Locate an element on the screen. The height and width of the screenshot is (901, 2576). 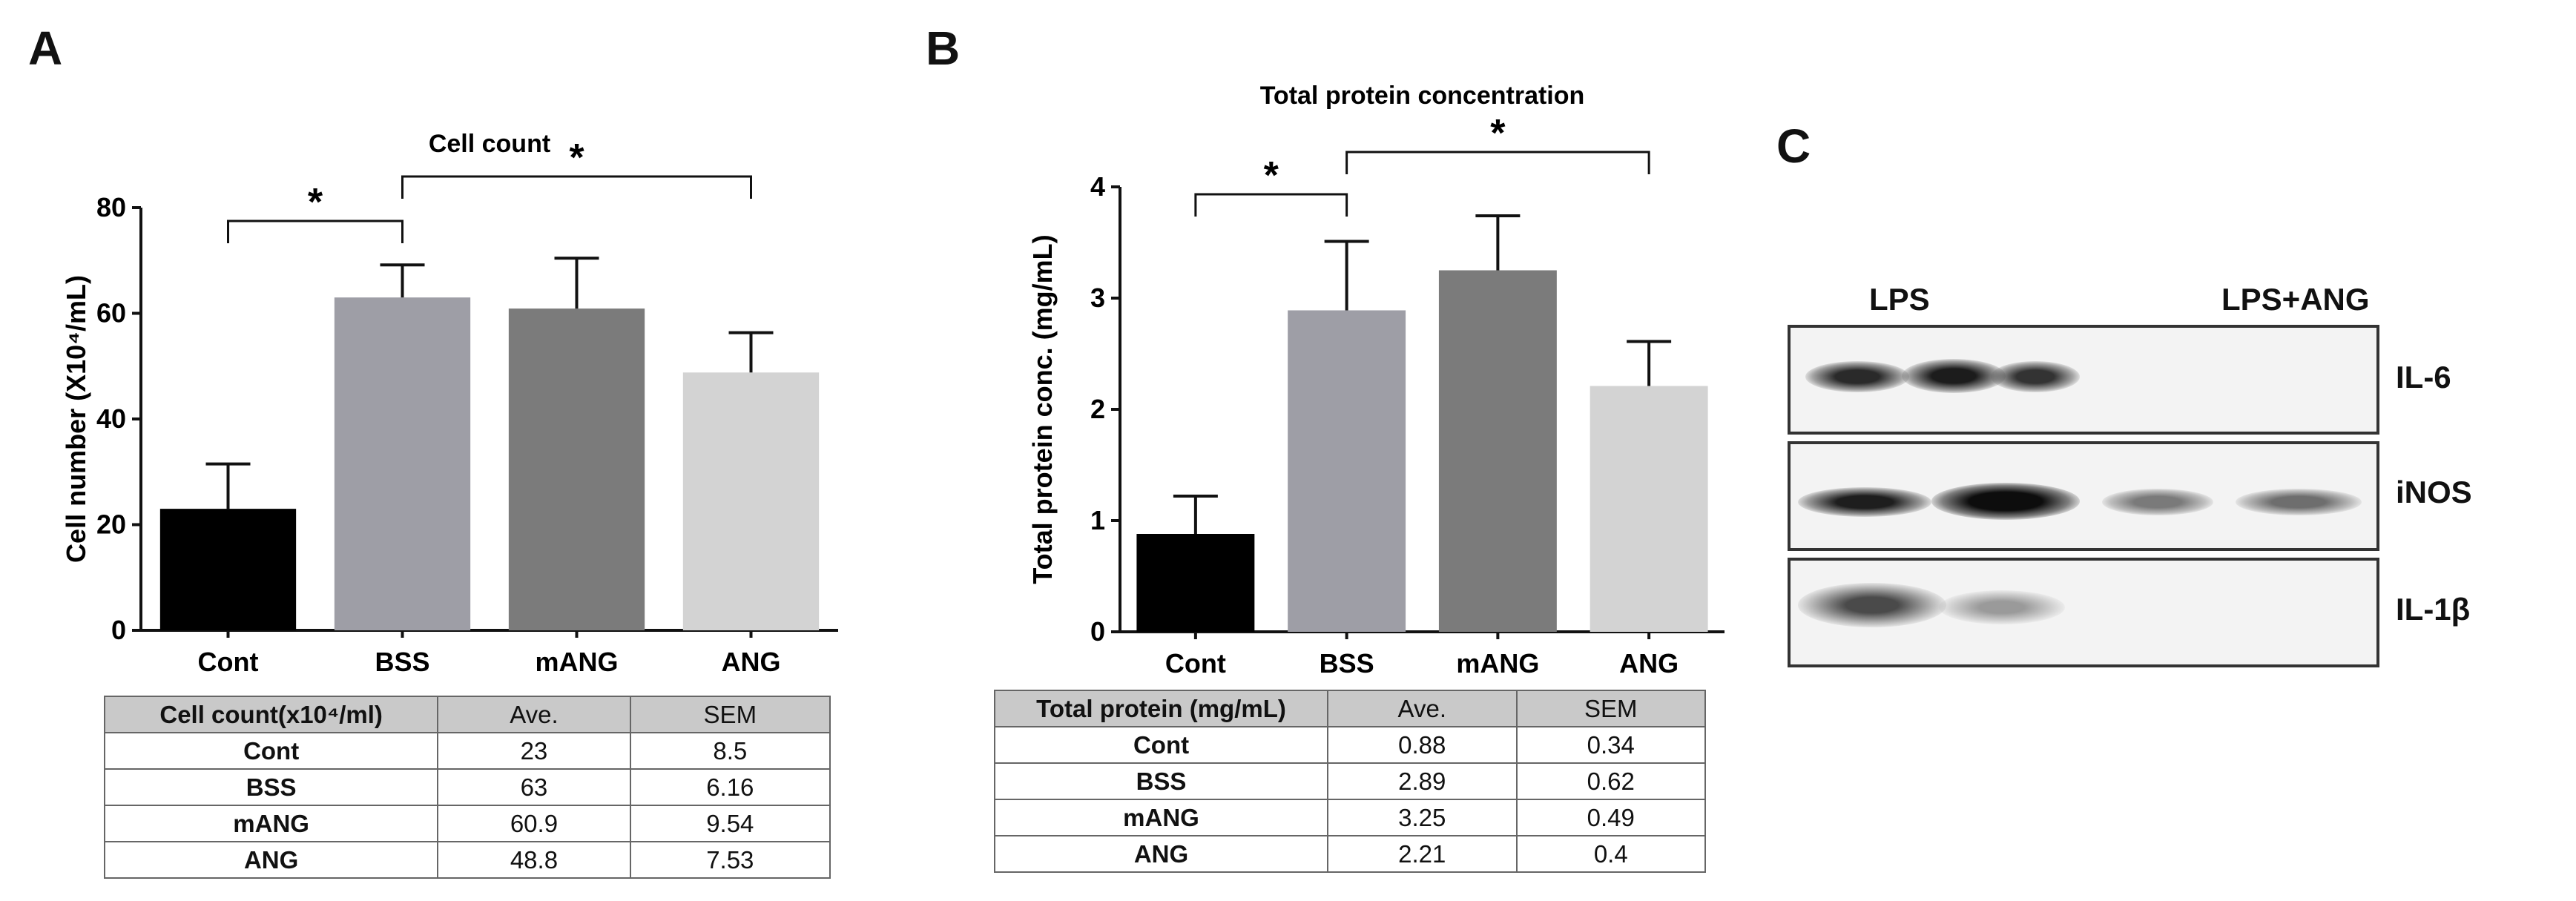
chart-title: Total protein concentration is located at coordinates (1423, 96).